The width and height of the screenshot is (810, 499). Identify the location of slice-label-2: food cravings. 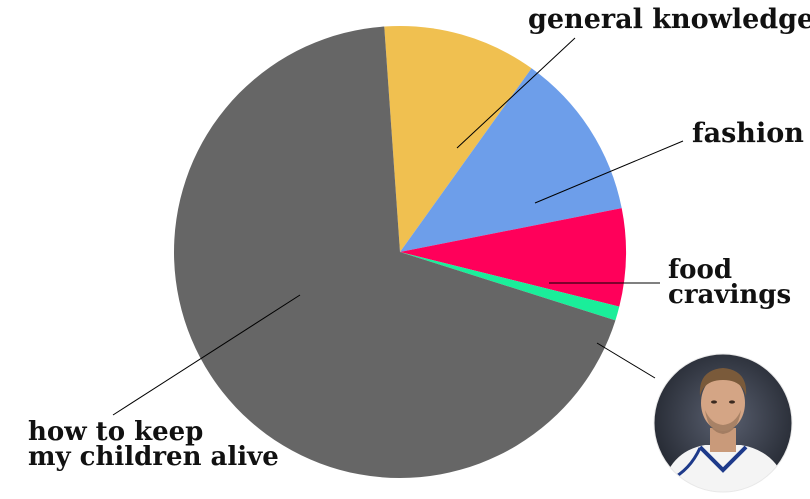
(729, 282).